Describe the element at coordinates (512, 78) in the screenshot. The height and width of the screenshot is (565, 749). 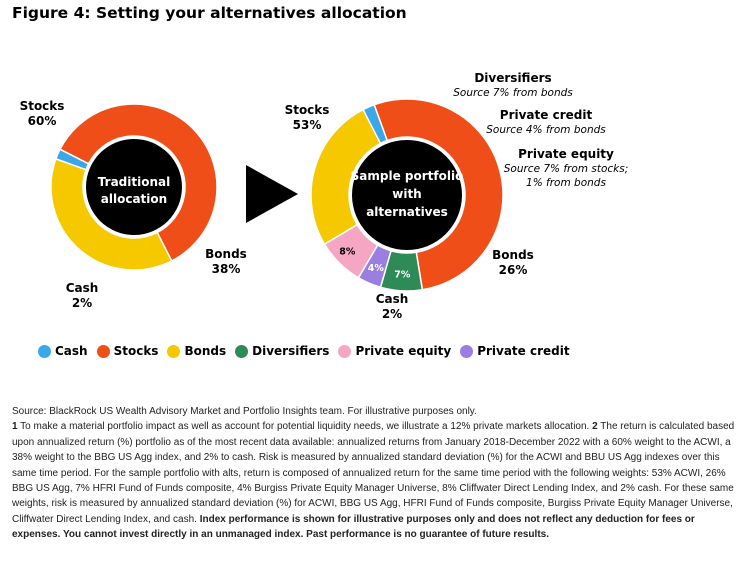
I see `label-diversifiers: Diversifiers` at that location.